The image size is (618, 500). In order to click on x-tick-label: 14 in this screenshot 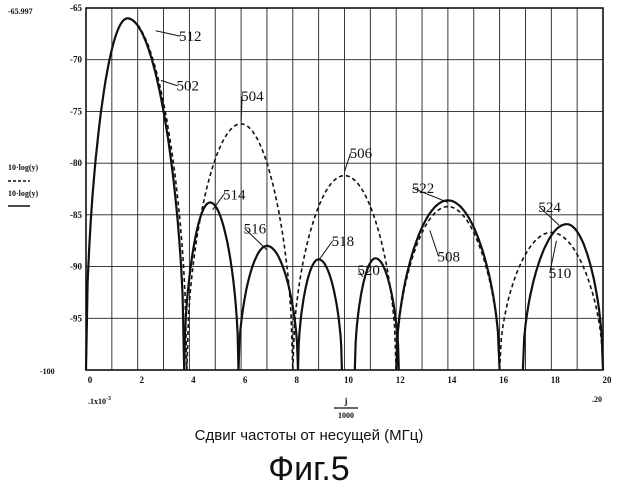, I will do `click(452, 380)`.